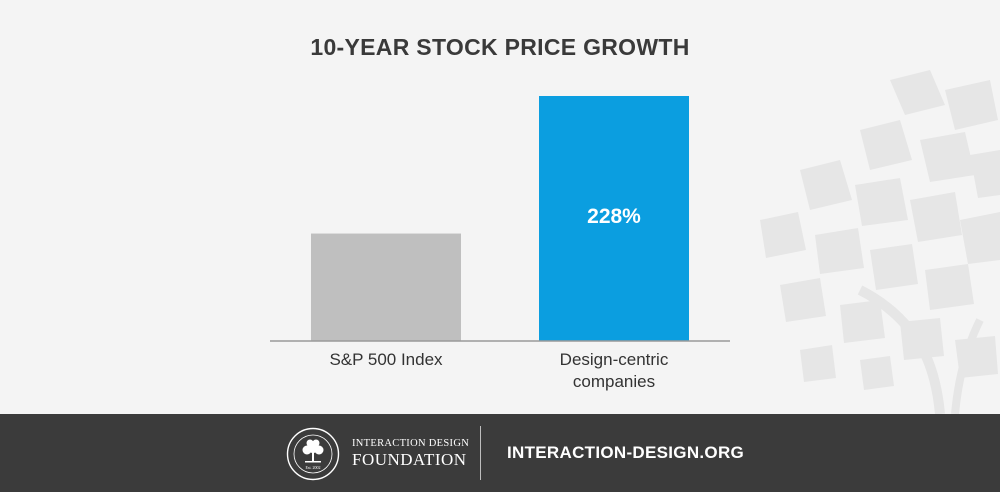  What do you see at coordinates (386, 287) in the screenshot?
I see `bar-sp500` at bounding box center [386, 287].